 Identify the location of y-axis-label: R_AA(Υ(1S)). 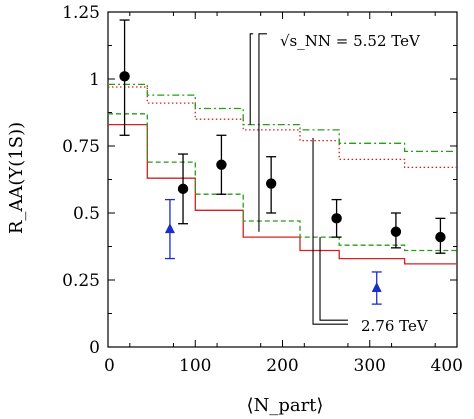
(16, 178).